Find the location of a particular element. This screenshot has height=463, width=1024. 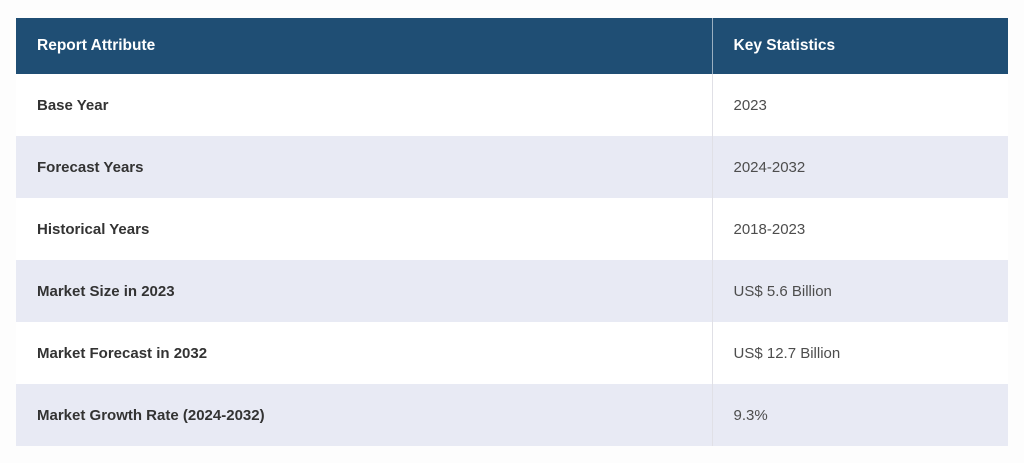

table-row-forecast-years: Forecast Years 2024-2032 is located at coordinates (512, 167).